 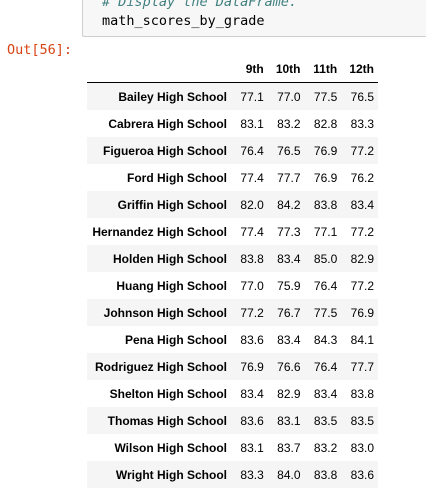 I want to click on row-index-school: Holden High School, so click(x=170, y=258).